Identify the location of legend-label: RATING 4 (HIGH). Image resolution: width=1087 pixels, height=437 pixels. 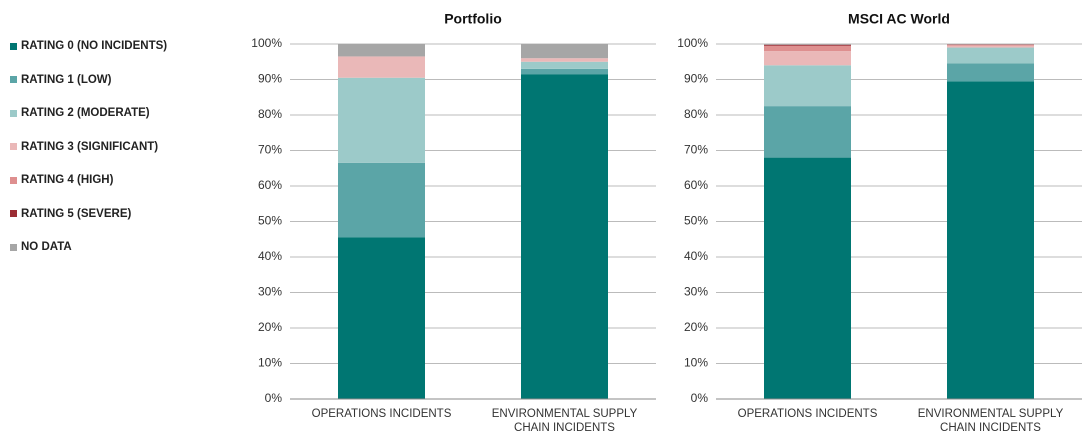
(67, 180).